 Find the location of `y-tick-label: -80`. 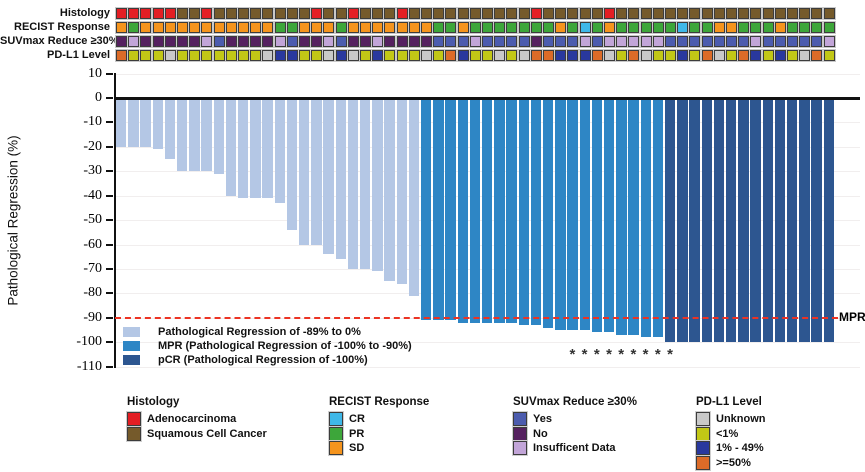

y-tick-label: -80 is located at coordinates (92, 293).